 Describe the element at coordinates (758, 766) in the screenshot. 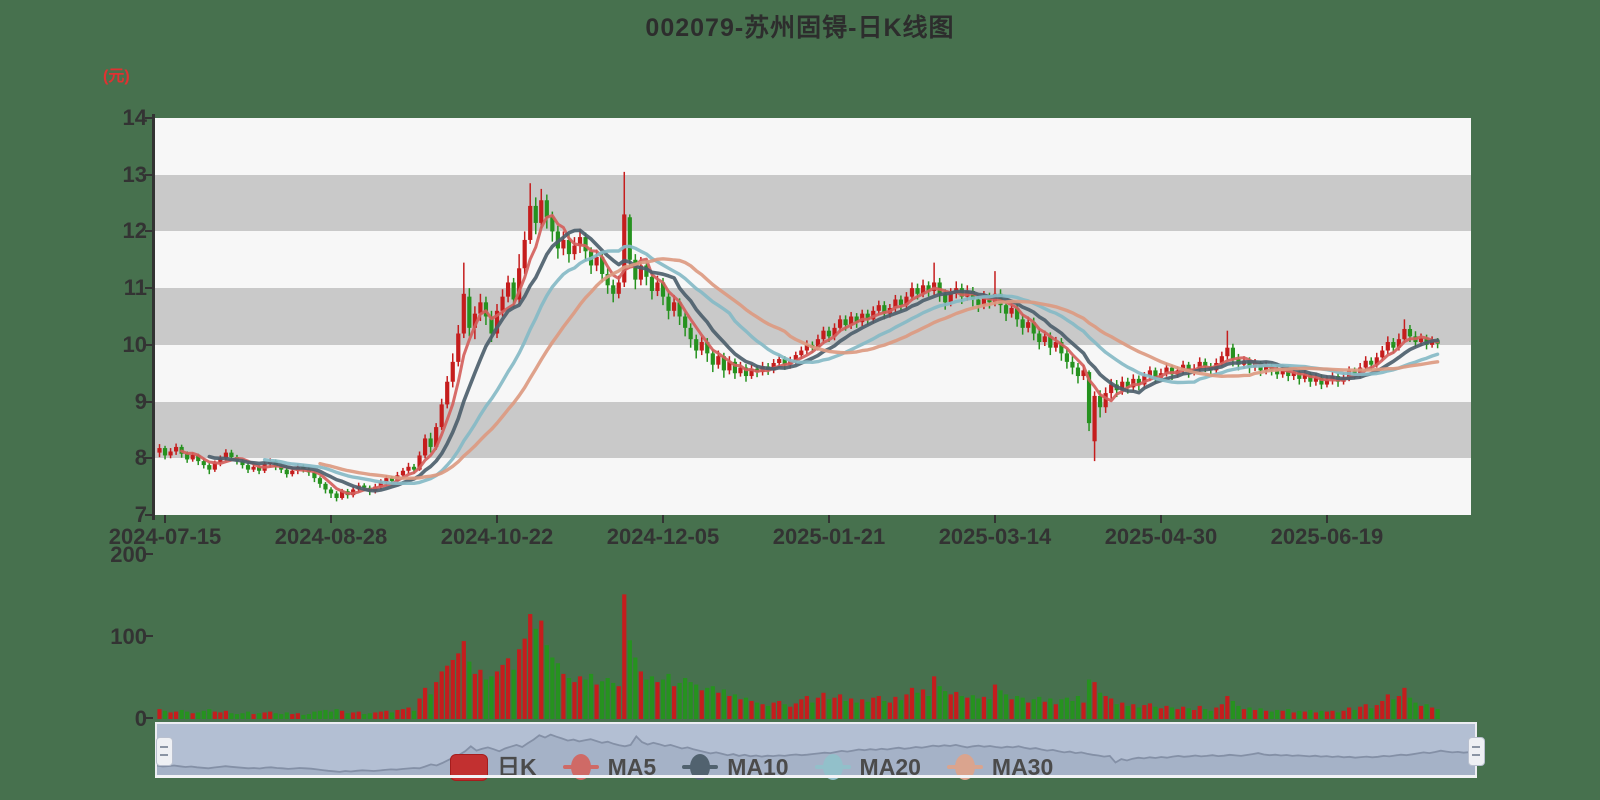

I see `legend-item-label: MA10` at that location.